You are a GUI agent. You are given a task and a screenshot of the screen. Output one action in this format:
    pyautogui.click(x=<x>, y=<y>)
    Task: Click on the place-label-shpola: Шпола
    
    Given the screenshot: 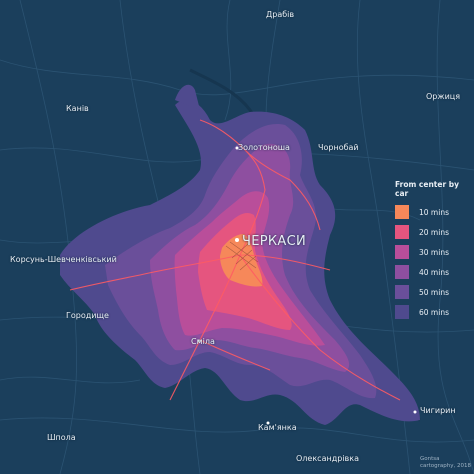 What is the action you would take?
    pyautogui.click(x=61, y=437)
    